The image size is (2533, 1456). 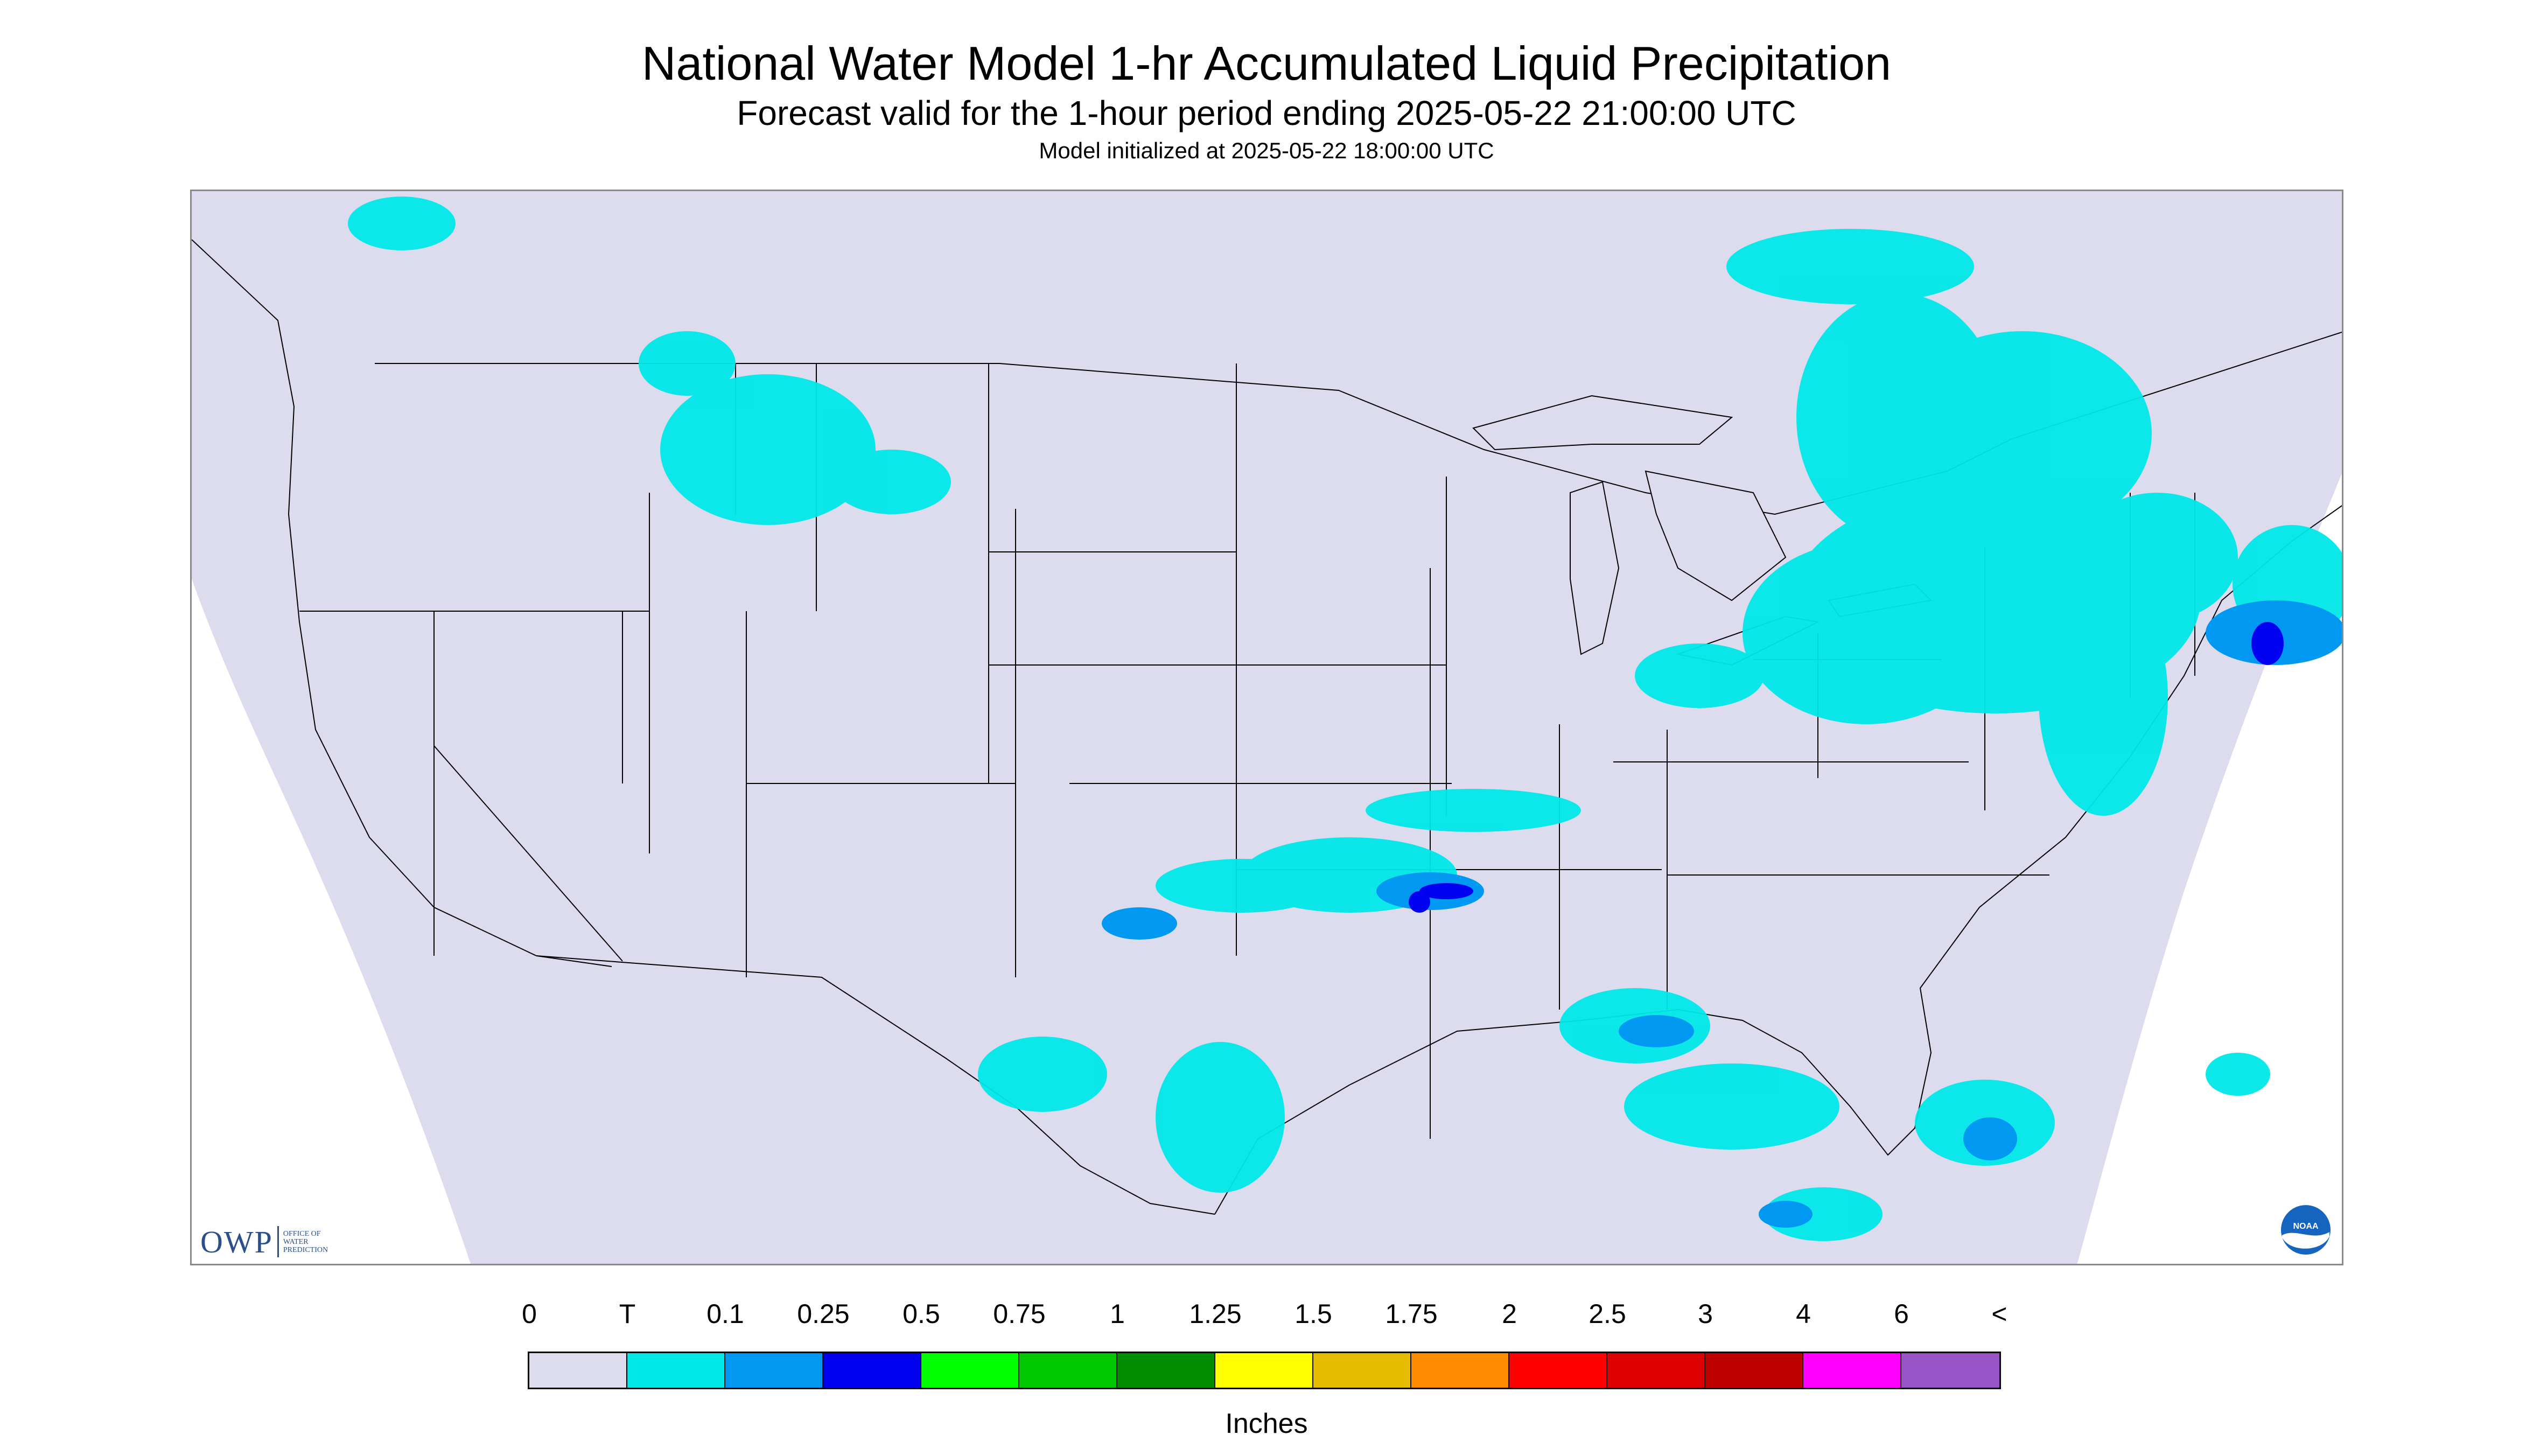 I want to click on legend-label: 2, so click(x=1510, y=1314).